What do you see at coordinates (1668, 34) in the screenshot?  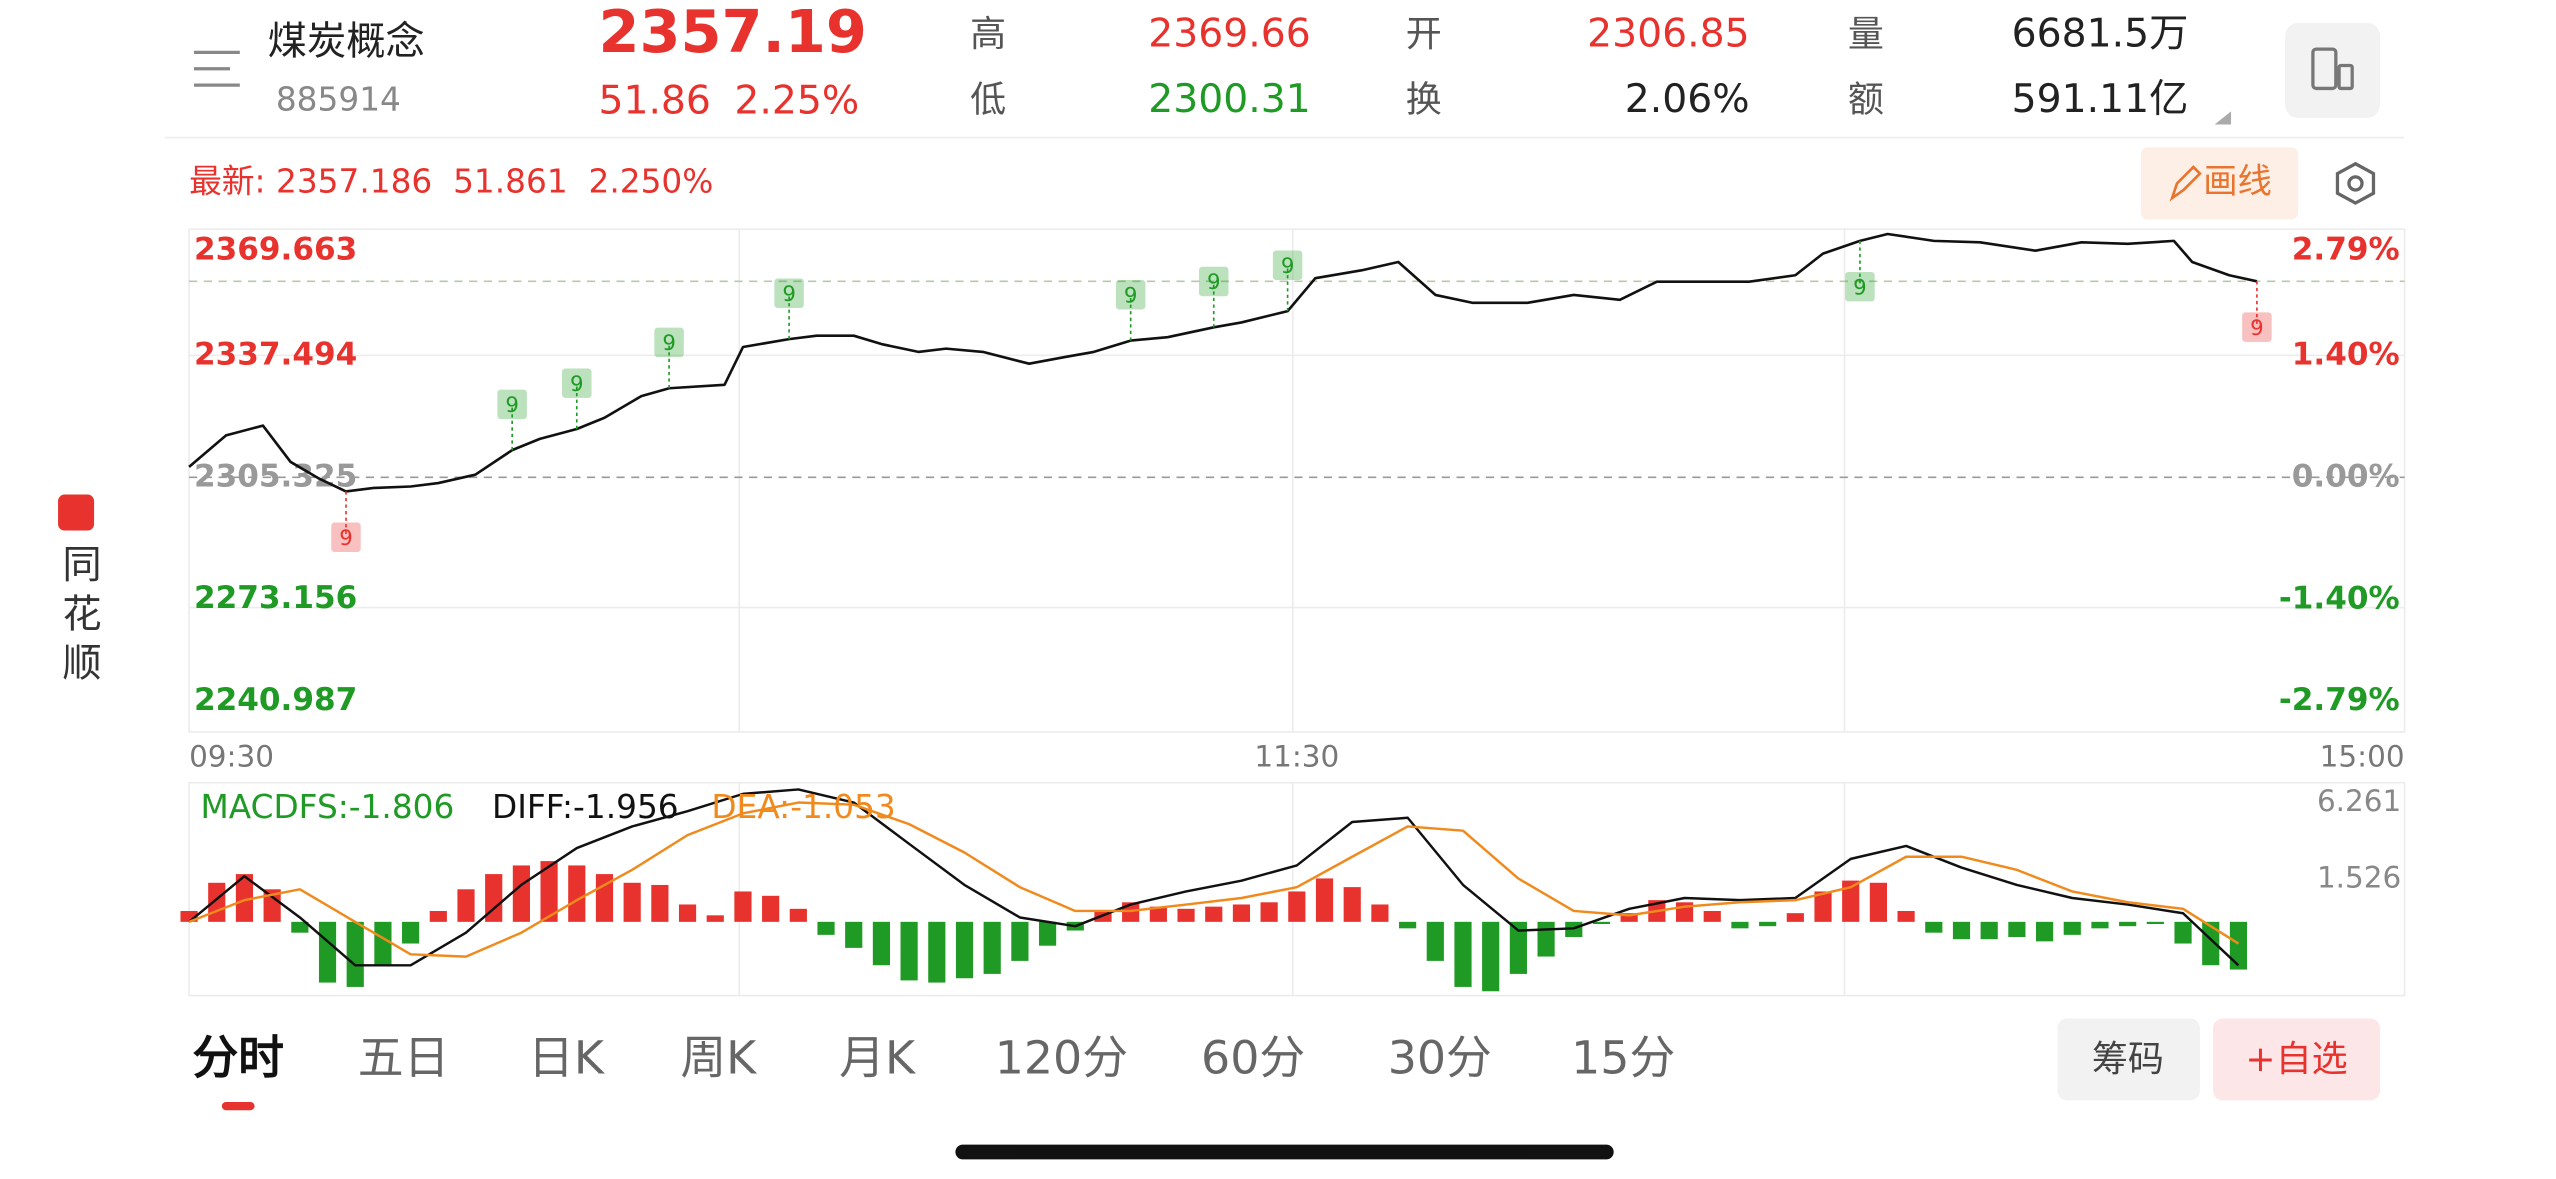 I see `stat-value: 2306.85` at bounding box center [1668, 34].